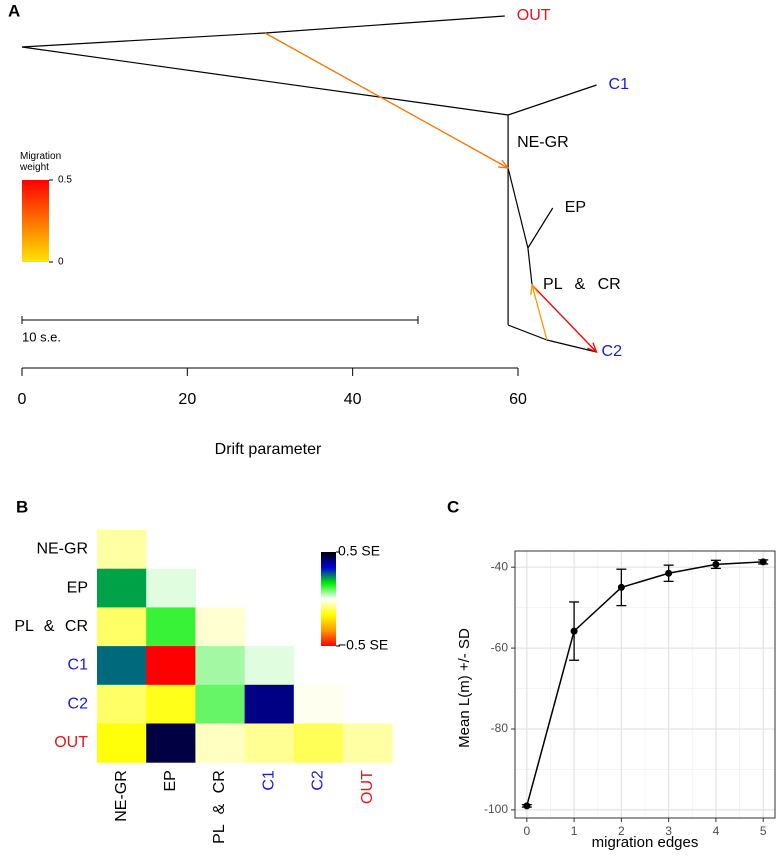  What do you see at coordinates (61, 262) in the screenshot?
I see `legend-tick-label: 0` at bounding box center [61, 262].